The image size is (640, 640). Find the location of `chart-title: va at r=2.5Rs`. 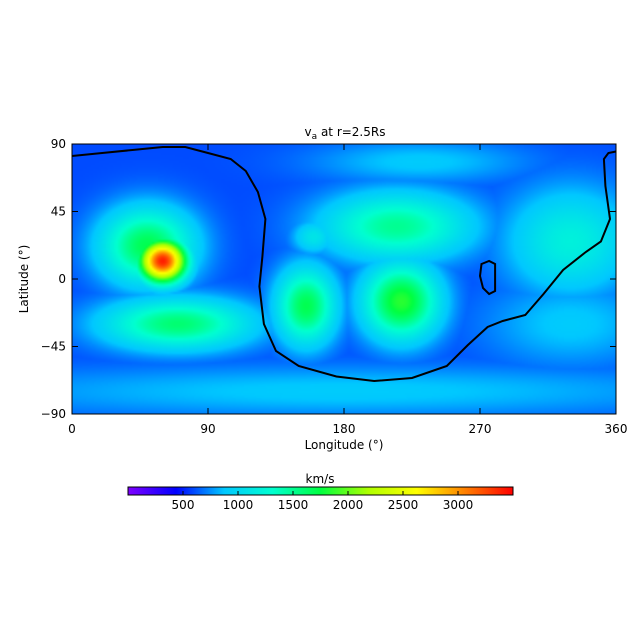

chart-title: va at r=2.5Rs is located at coordinates (345, 133).